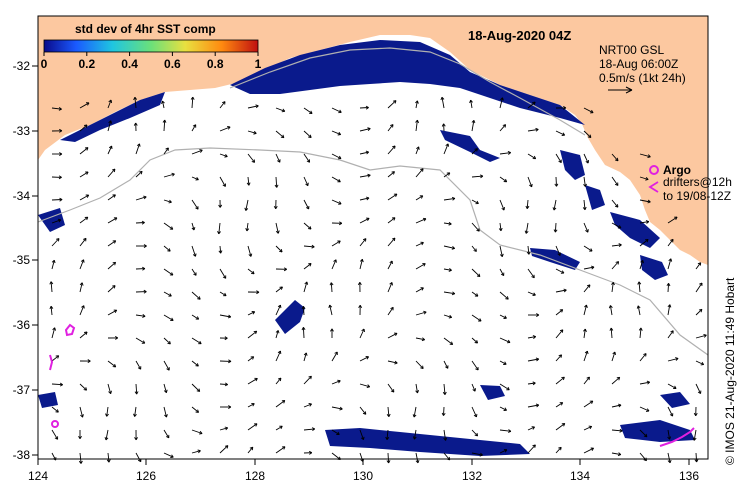 The height and width of the screenshot is (496, 749). What do you see at coordinates (642, 68) in the screenshot?
I see `current-legend: NRT00 GSL 18-Aug 06:00Z 0.5m/s (1kt 24h)` at bounding box center [642, 68].